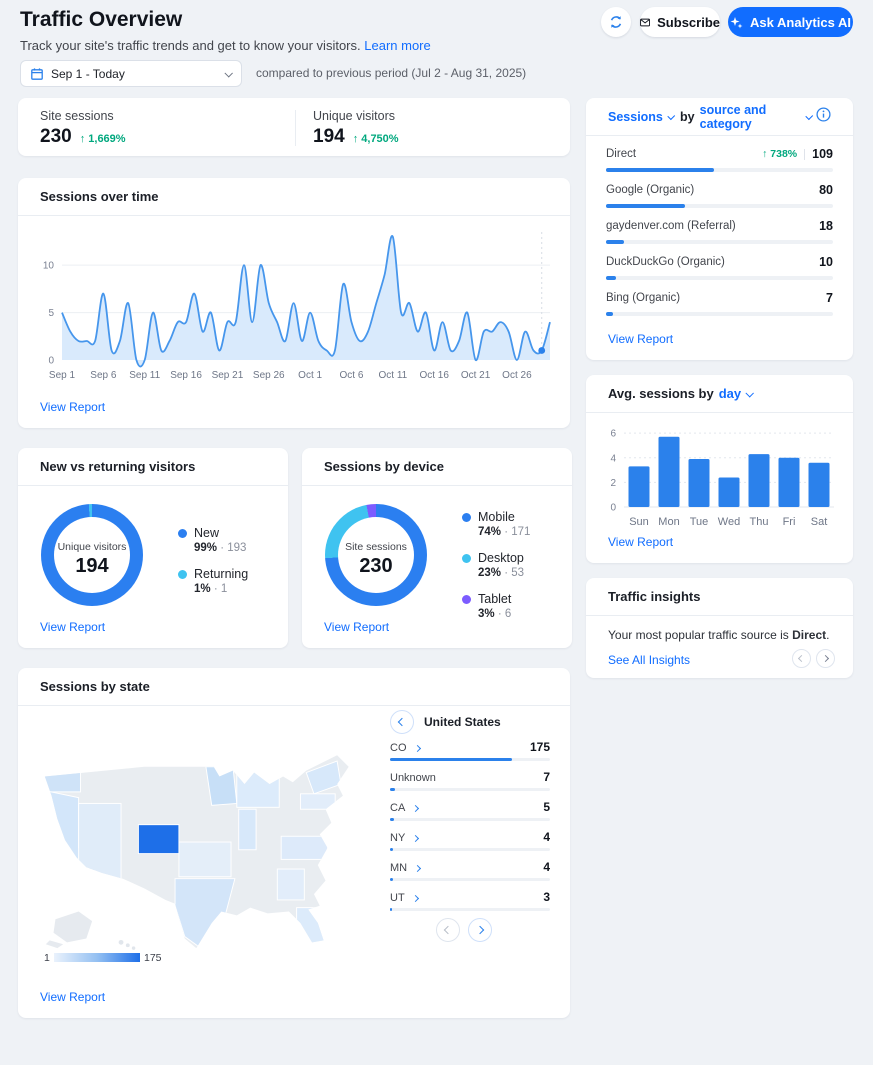 The height and width of the screenshot is (1065, 873). What do you see at coordinates (153, 958) in the screenshot?
I see `map-legend-max: 175` at bounding box center [153, 958].